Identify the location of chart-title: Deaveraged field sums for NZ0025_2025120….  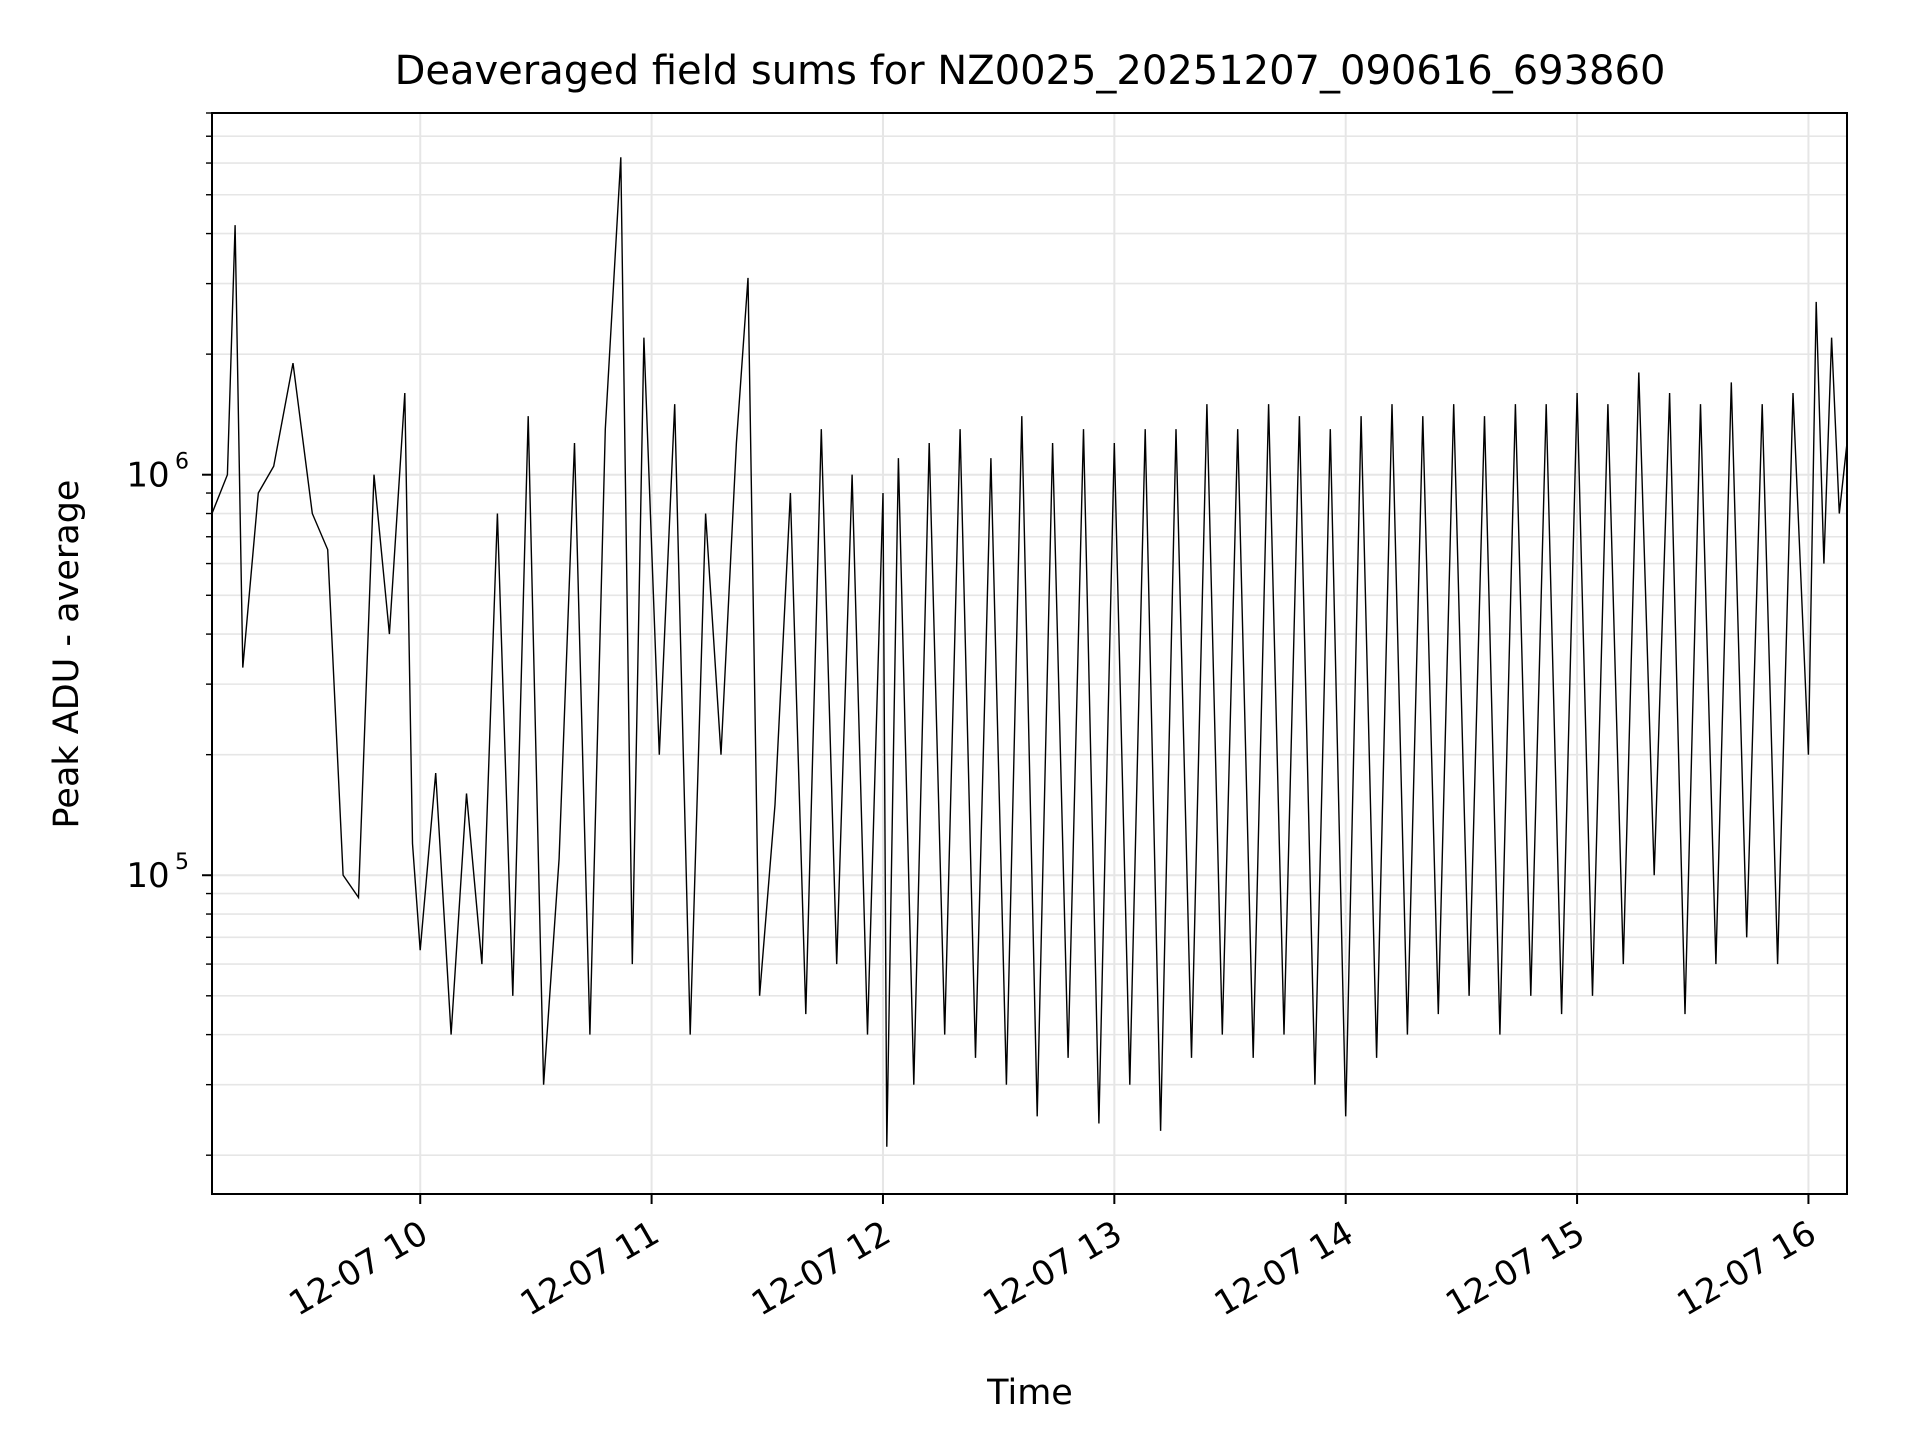
(1030, 71).